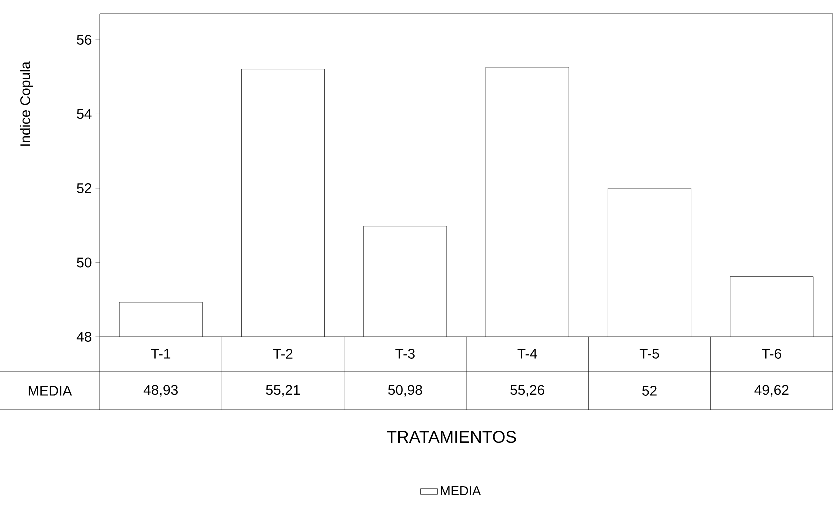 The image size is (833, 510). I want to click on x-tick-label: T-1, so click(161, 354).